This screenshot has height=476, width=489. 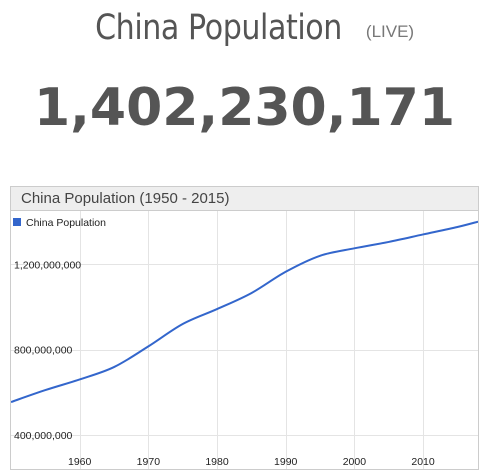 I want to click on chart-title: China Population (1950 - 2015), so click(x=125, y=198).